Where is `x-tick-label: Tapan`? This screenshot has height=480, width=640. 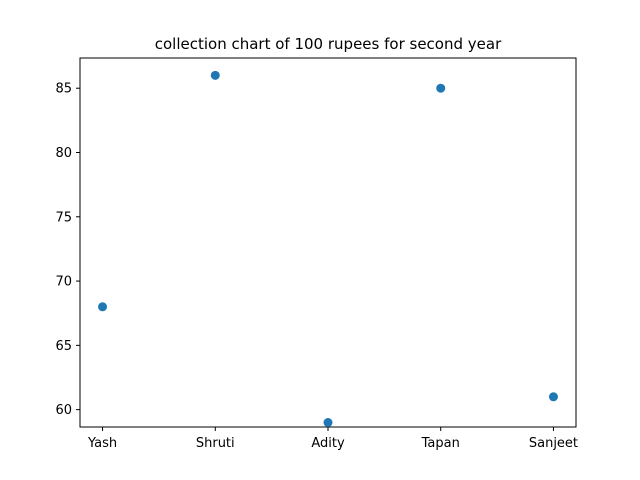
x-tick-label: Tapan is located at coordinates (440, 443).